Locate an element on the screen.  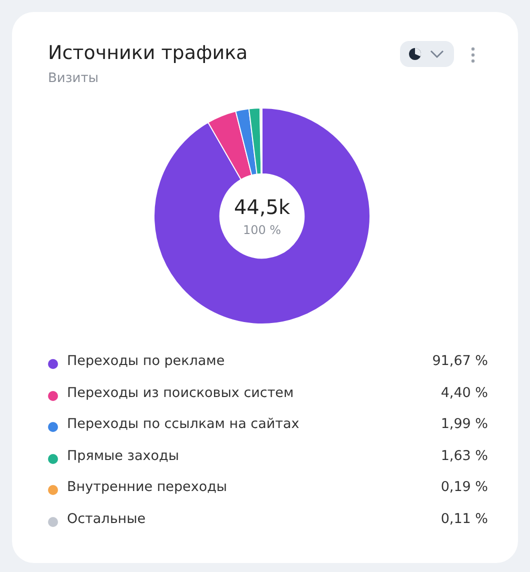
text: 44,5k is located at coordinates (262, 207).